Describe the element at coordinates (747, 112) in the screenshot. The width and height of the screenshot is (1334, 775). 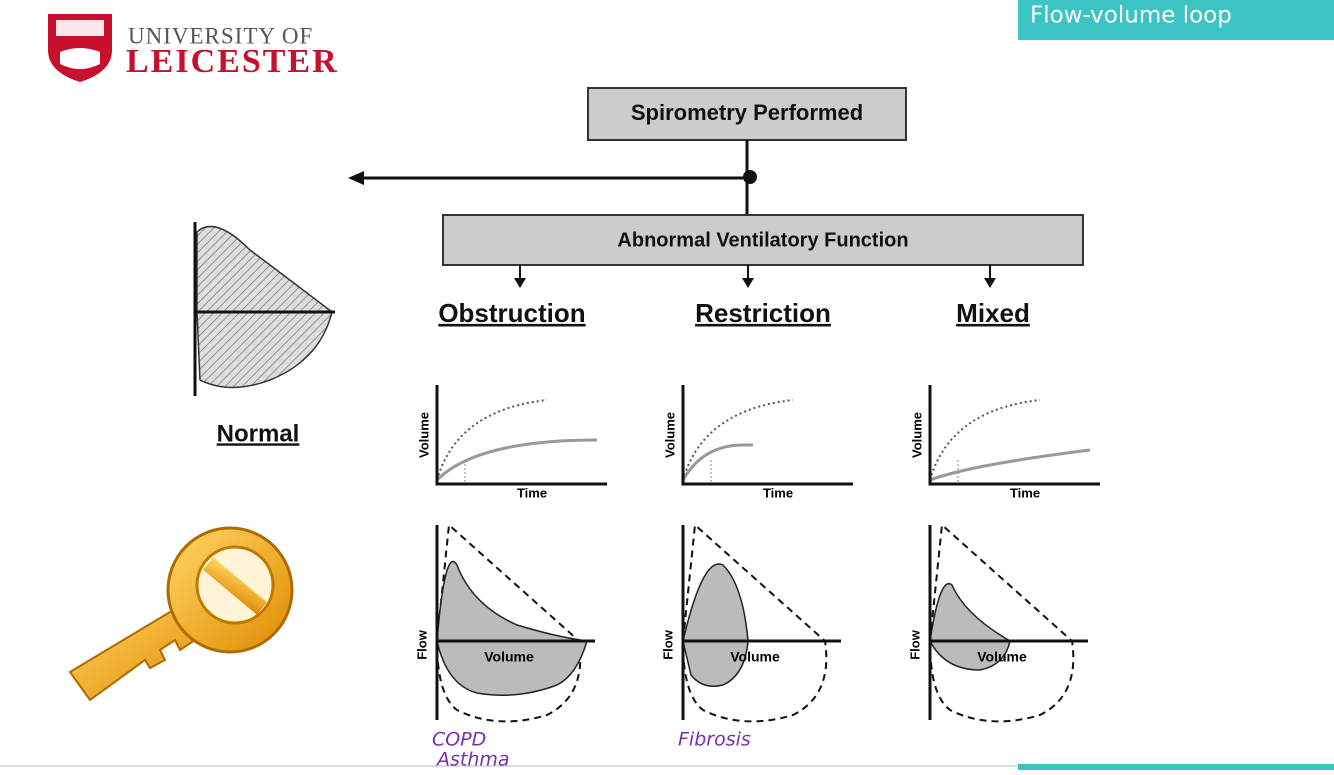
I see `root-label: Spirometry Performed` at that location.